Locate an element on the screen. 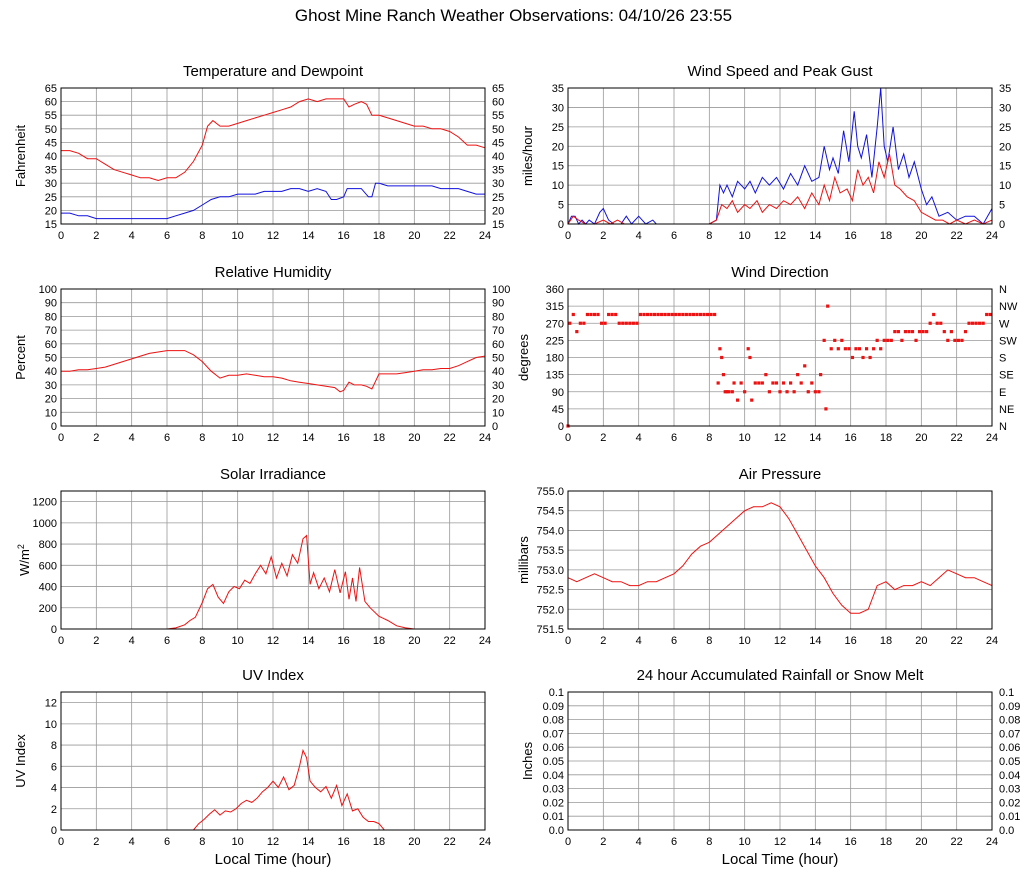 The width and height of the screenshot is (1027, 878). y-tick-label: 6 is located at coordinates (54, 767).